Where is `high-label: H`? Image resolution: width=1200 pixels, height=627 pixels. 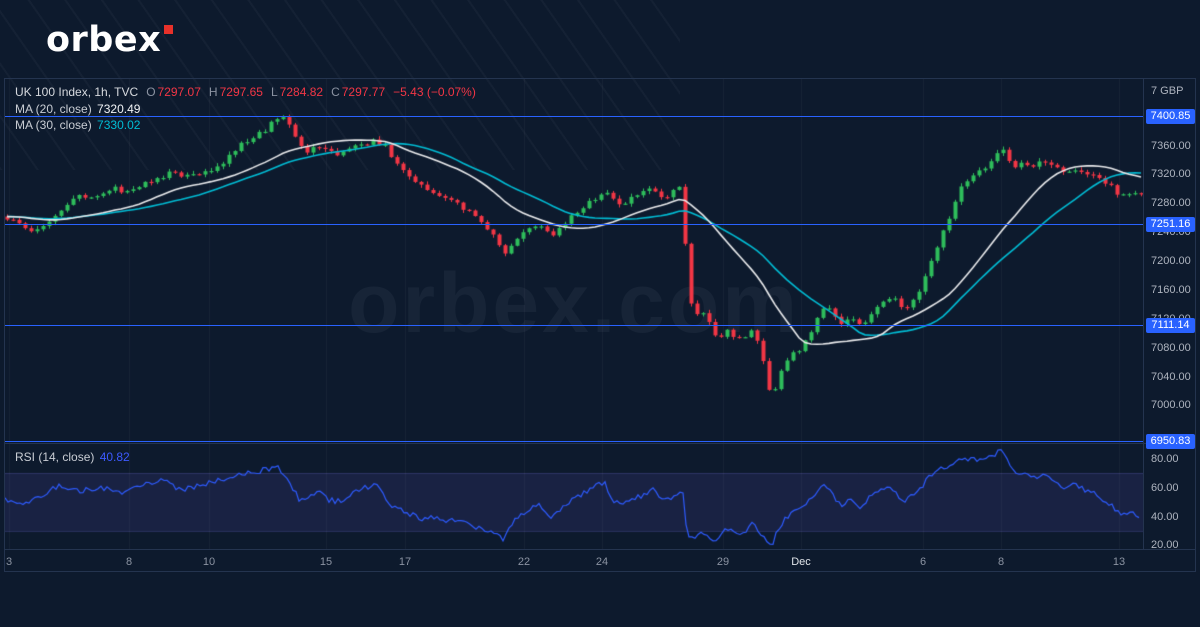 high-label: H is located at coordinates (213, 92).